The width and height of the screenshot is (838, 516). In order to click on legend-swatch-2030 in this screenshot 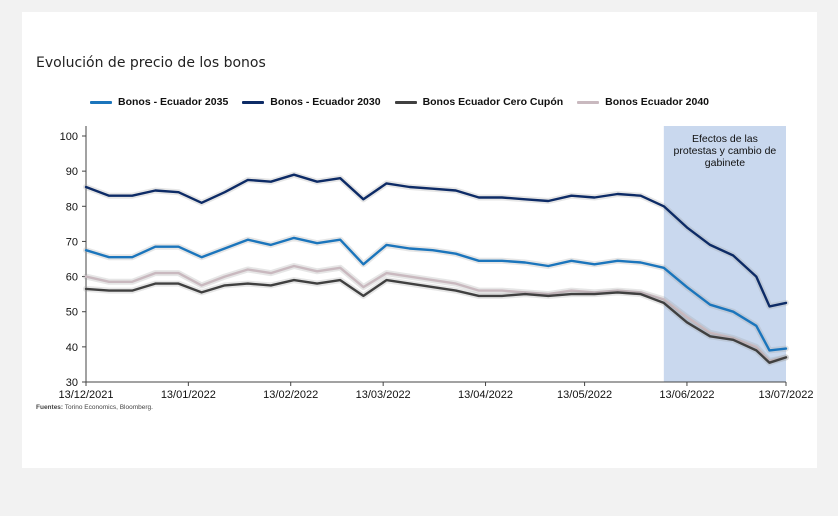, I will do `click(253, 102)`.